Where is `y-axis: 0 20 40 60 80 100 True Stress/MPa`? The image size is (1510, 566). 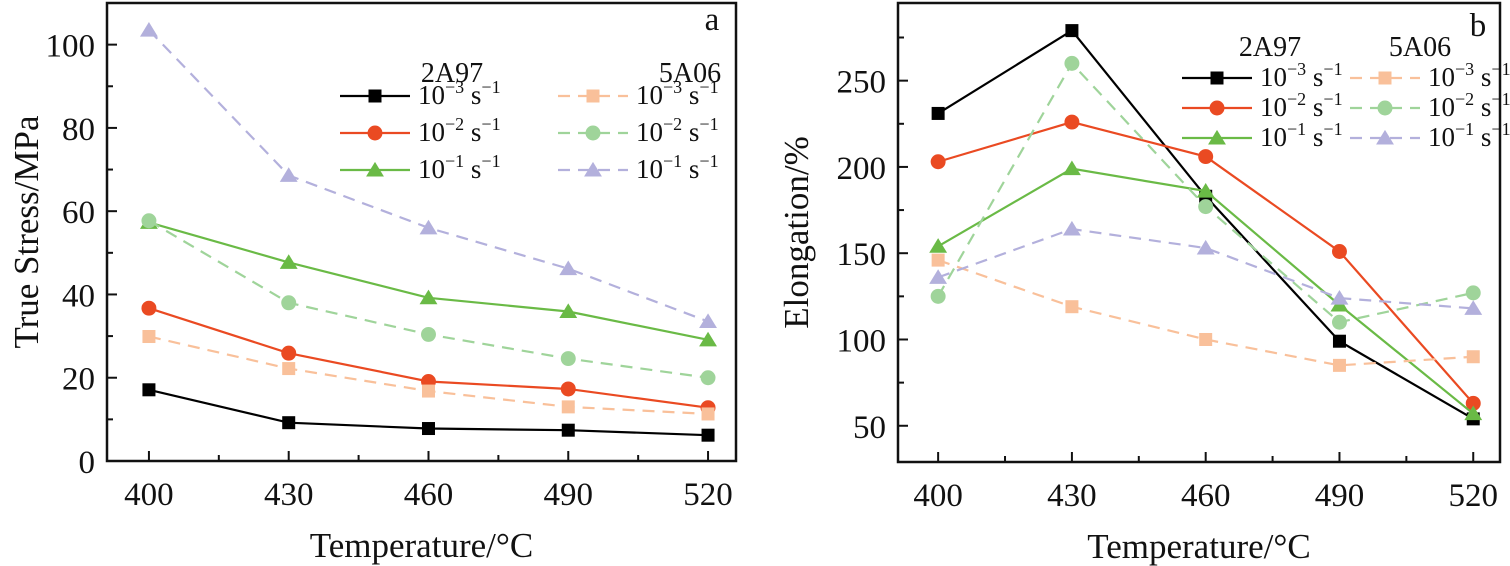 y-axis: 0 20 40 60 80 100 True Stress/MPa is located at coordinates (62, 255).